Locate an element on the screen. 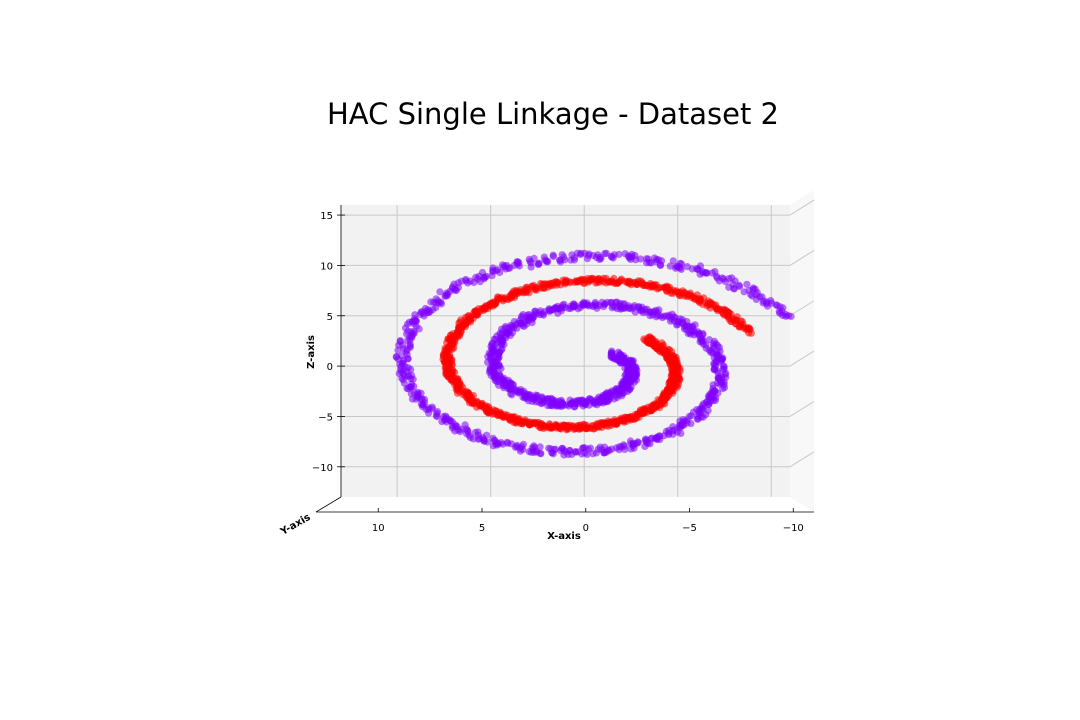 The image size is (1080, 720). x-tick-label: 0 is located at coordinates (586, 528).